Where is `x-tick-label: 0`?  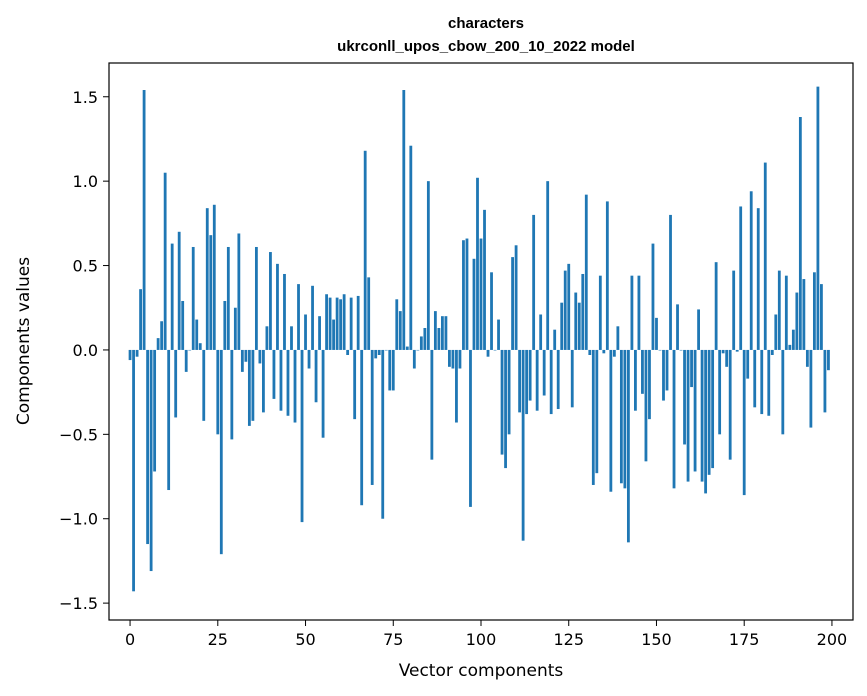
x-tick-label: 0 is located at coordinates (130, 639).